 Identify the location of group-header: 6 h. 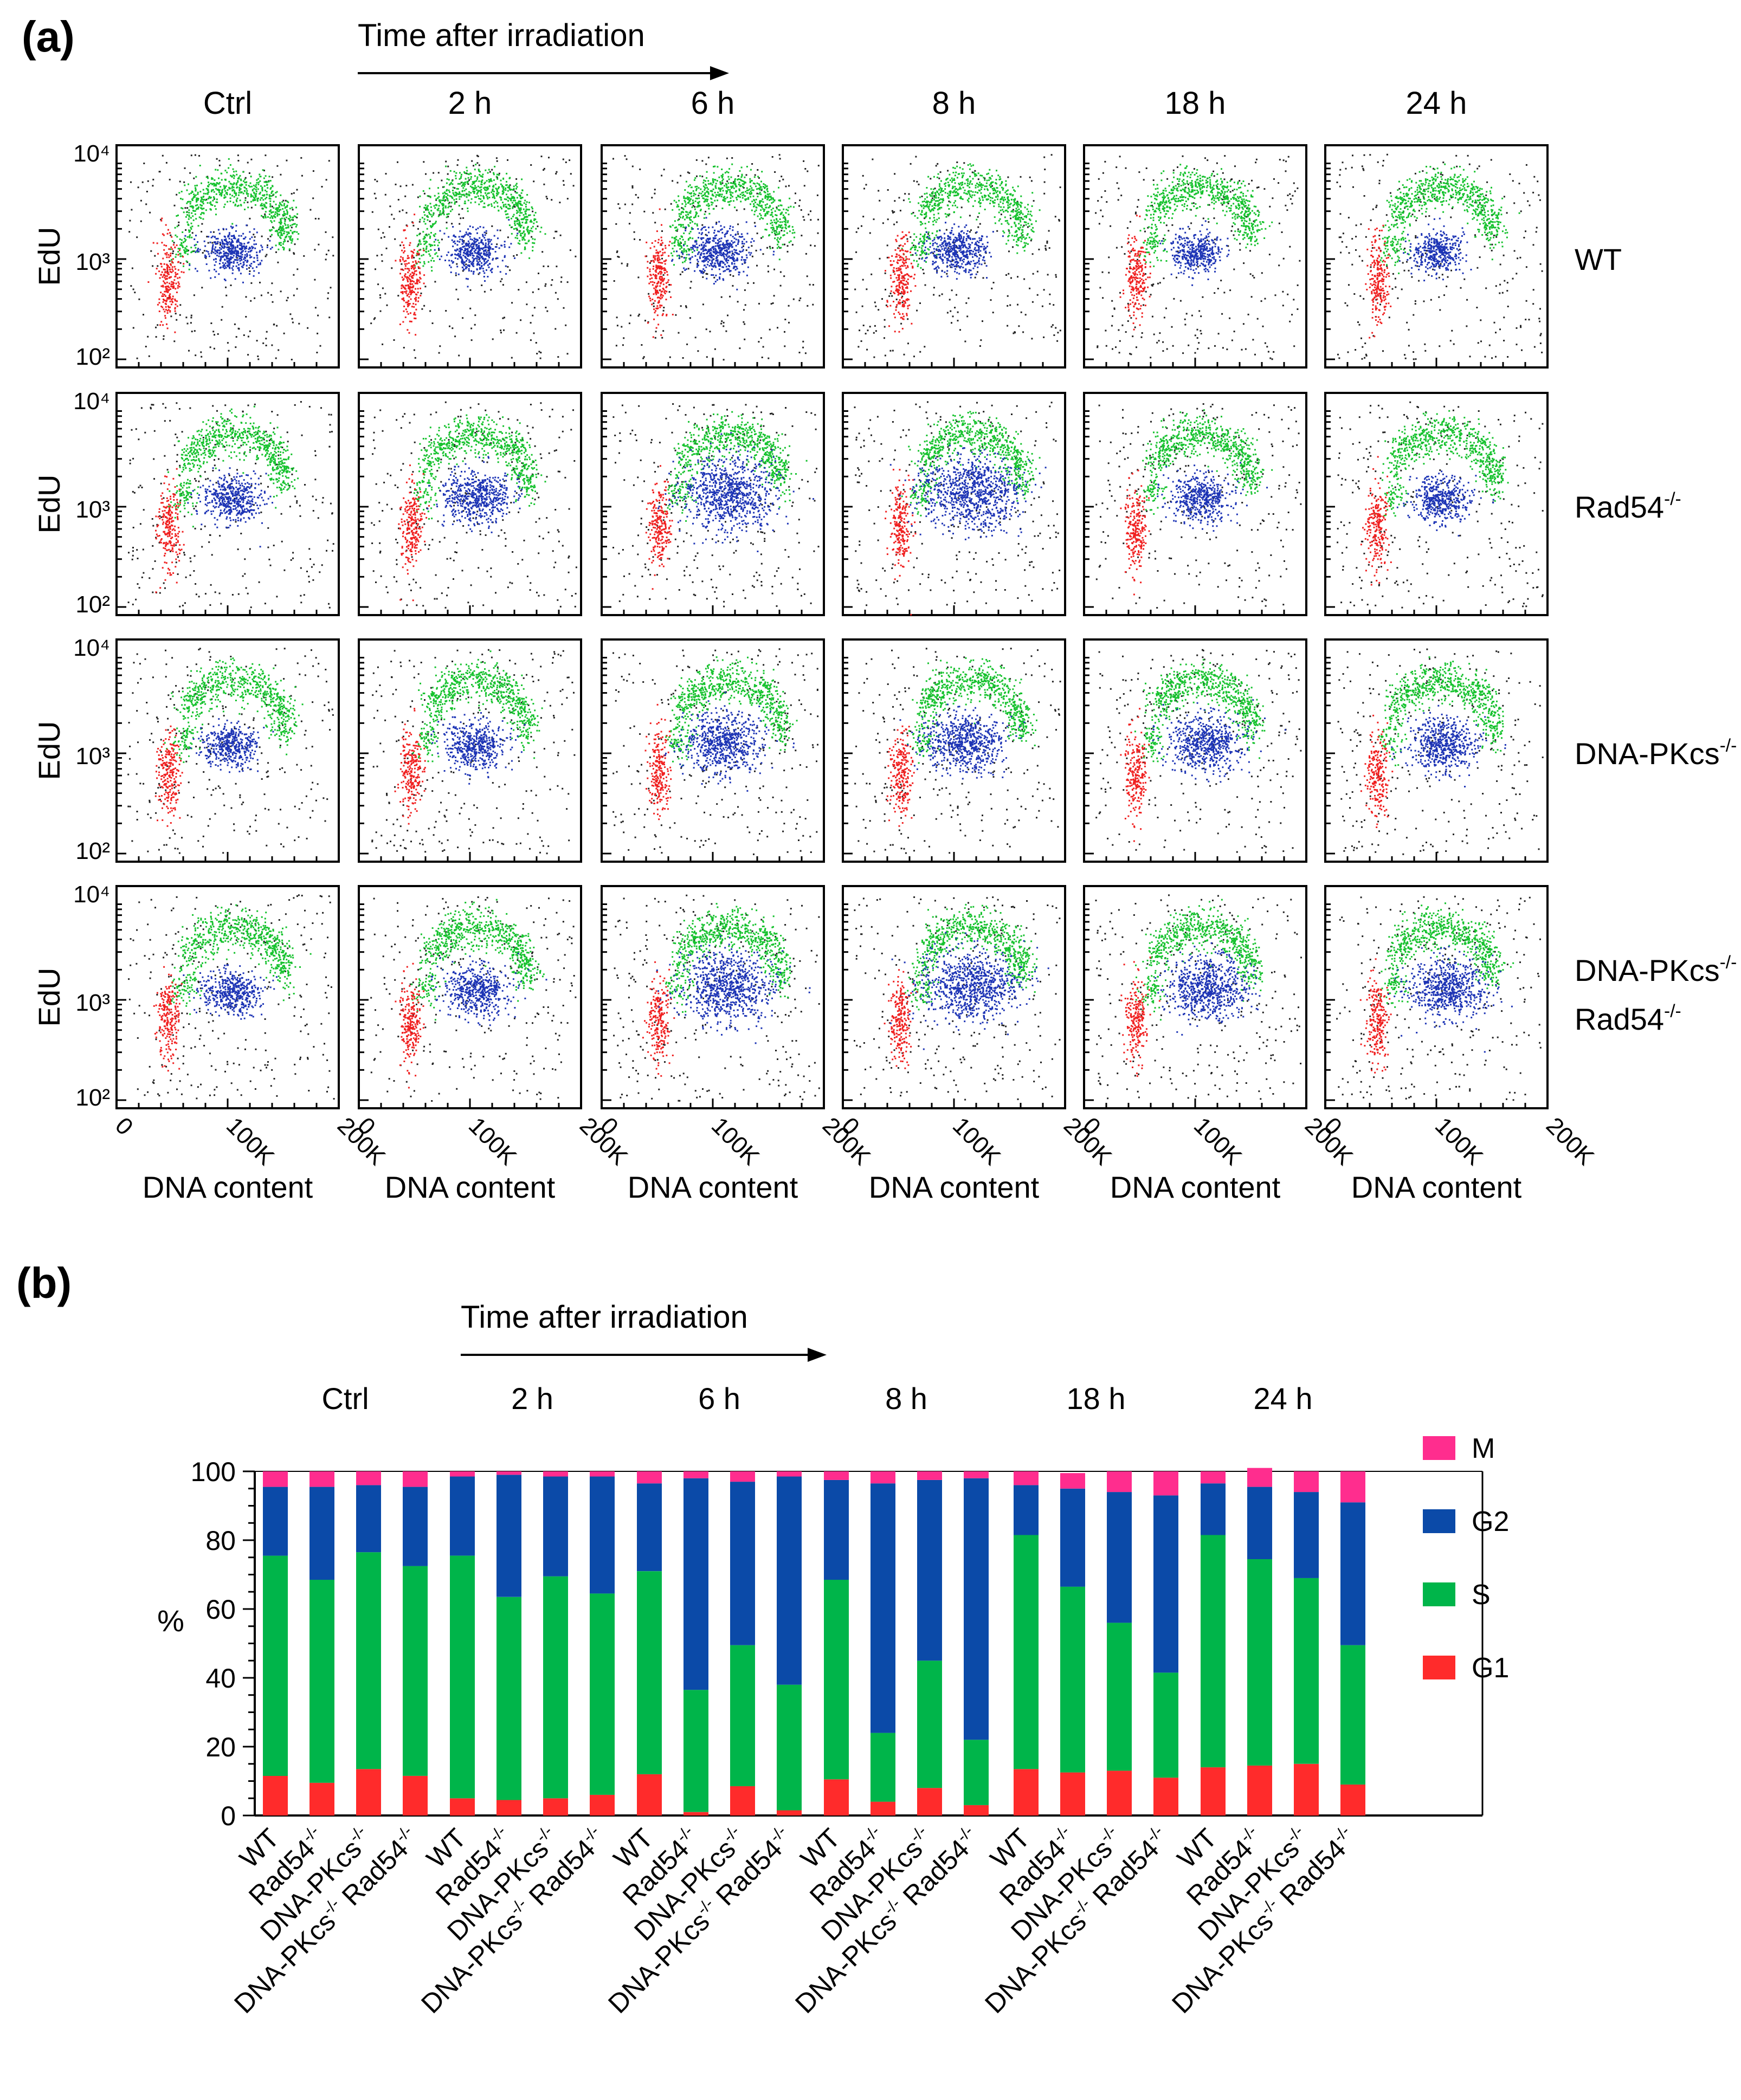
(719, 1398).